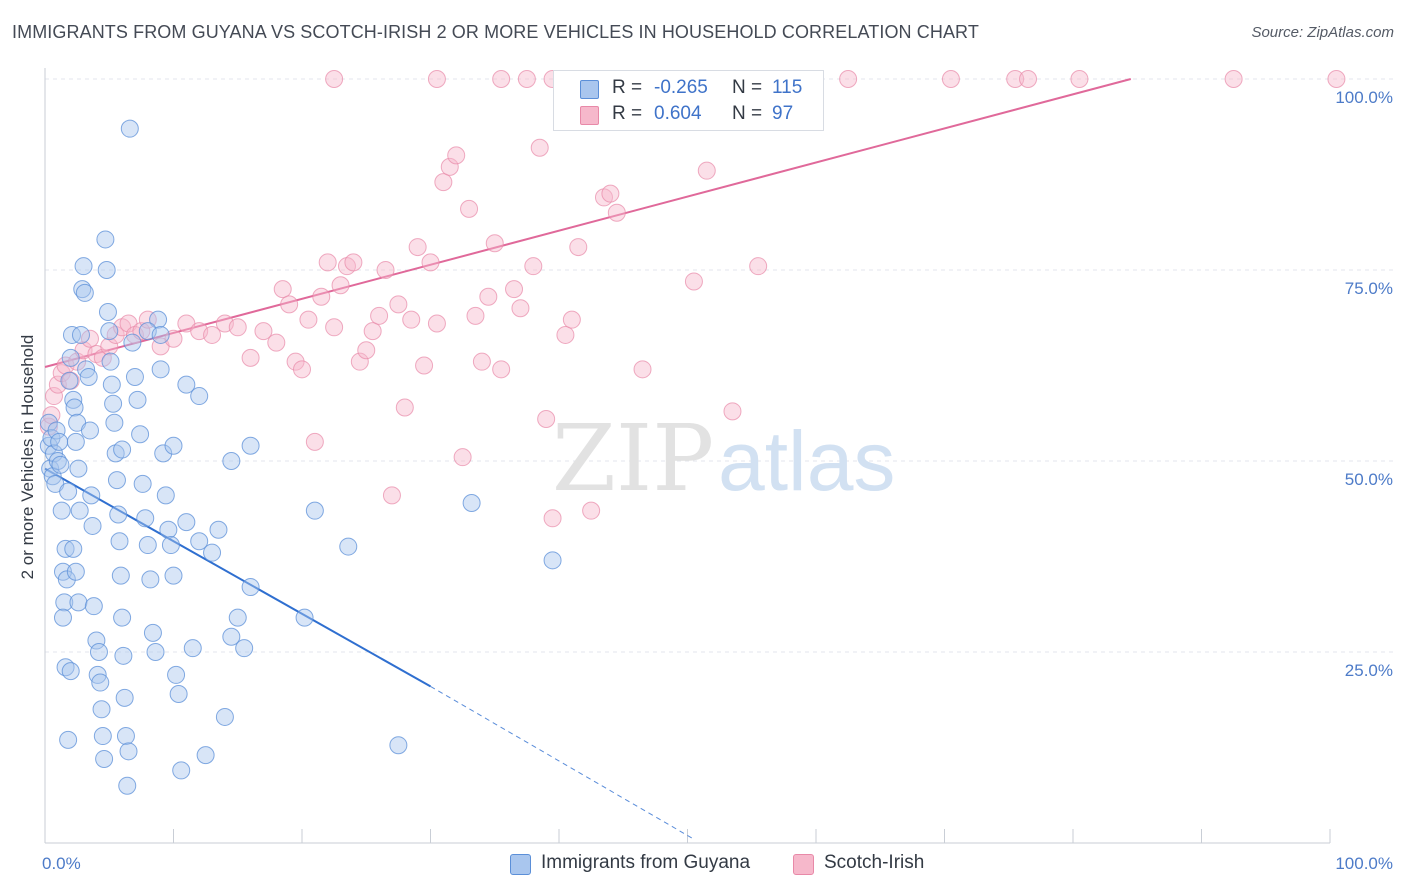 The height and width of the screenshot is (892, 1406). I want to click on stats-legend: R = -0.265 N = 115 R = 0.604 N = 97, so click(688, 100).